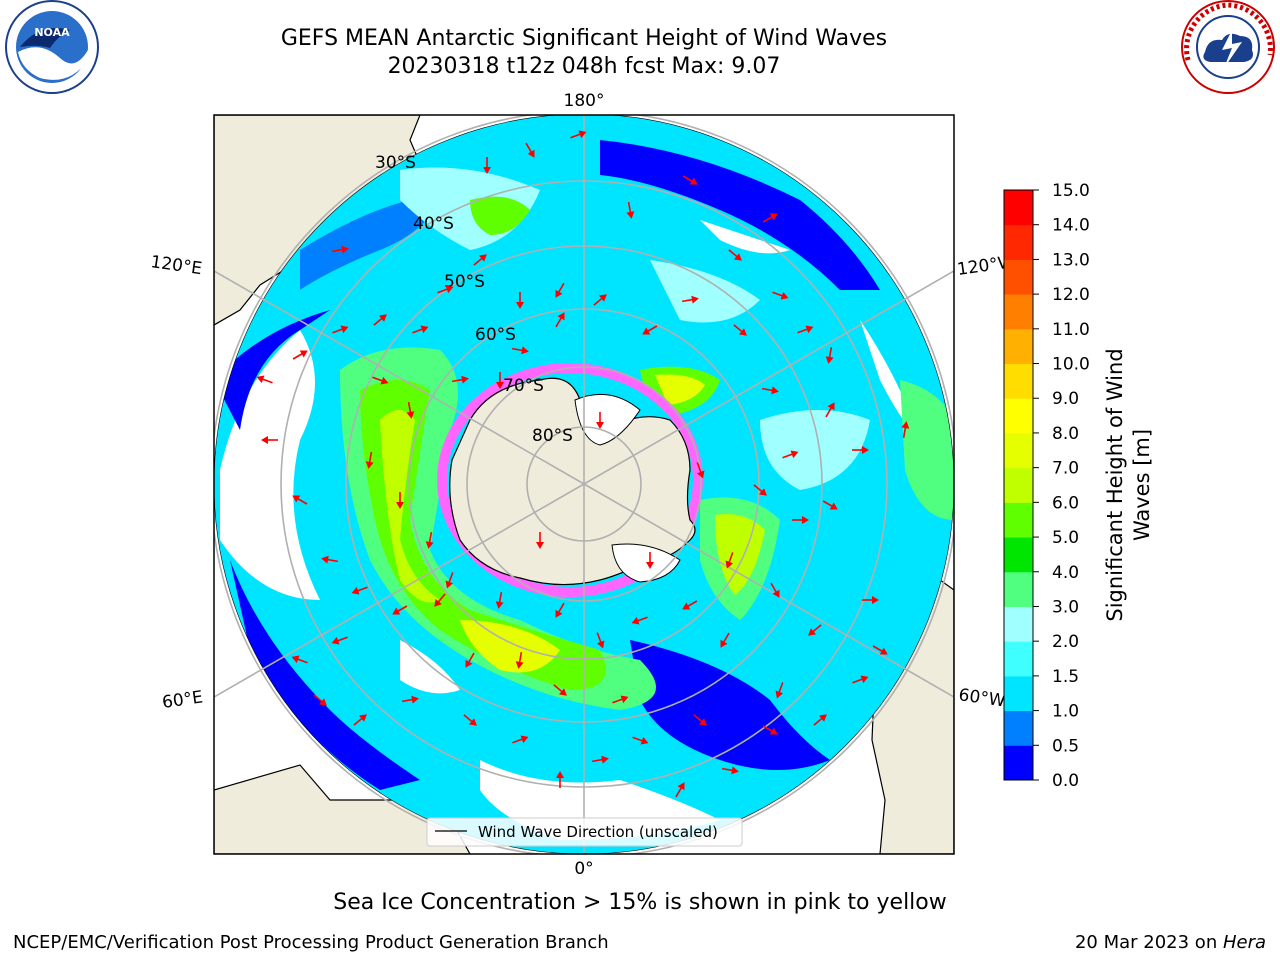  I want to click on colorbar-frame, so click(1018, 485).